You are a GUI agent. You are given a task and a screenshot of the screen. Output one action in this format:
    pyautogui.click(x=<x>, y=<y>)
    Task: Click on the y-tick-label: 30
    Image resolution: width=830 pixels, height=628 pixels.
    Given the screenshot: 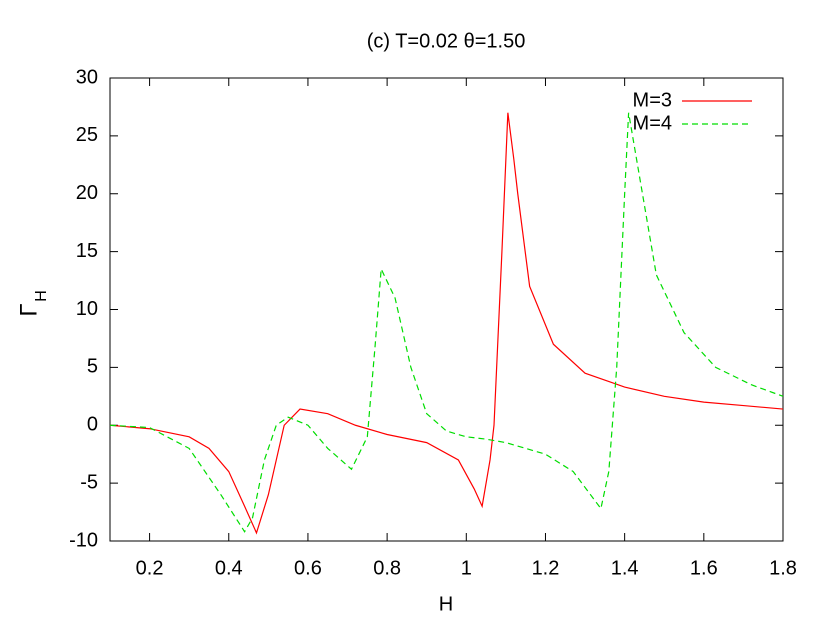 What is the action you would take?
    pyautogui.click(x=87, y=77)
    